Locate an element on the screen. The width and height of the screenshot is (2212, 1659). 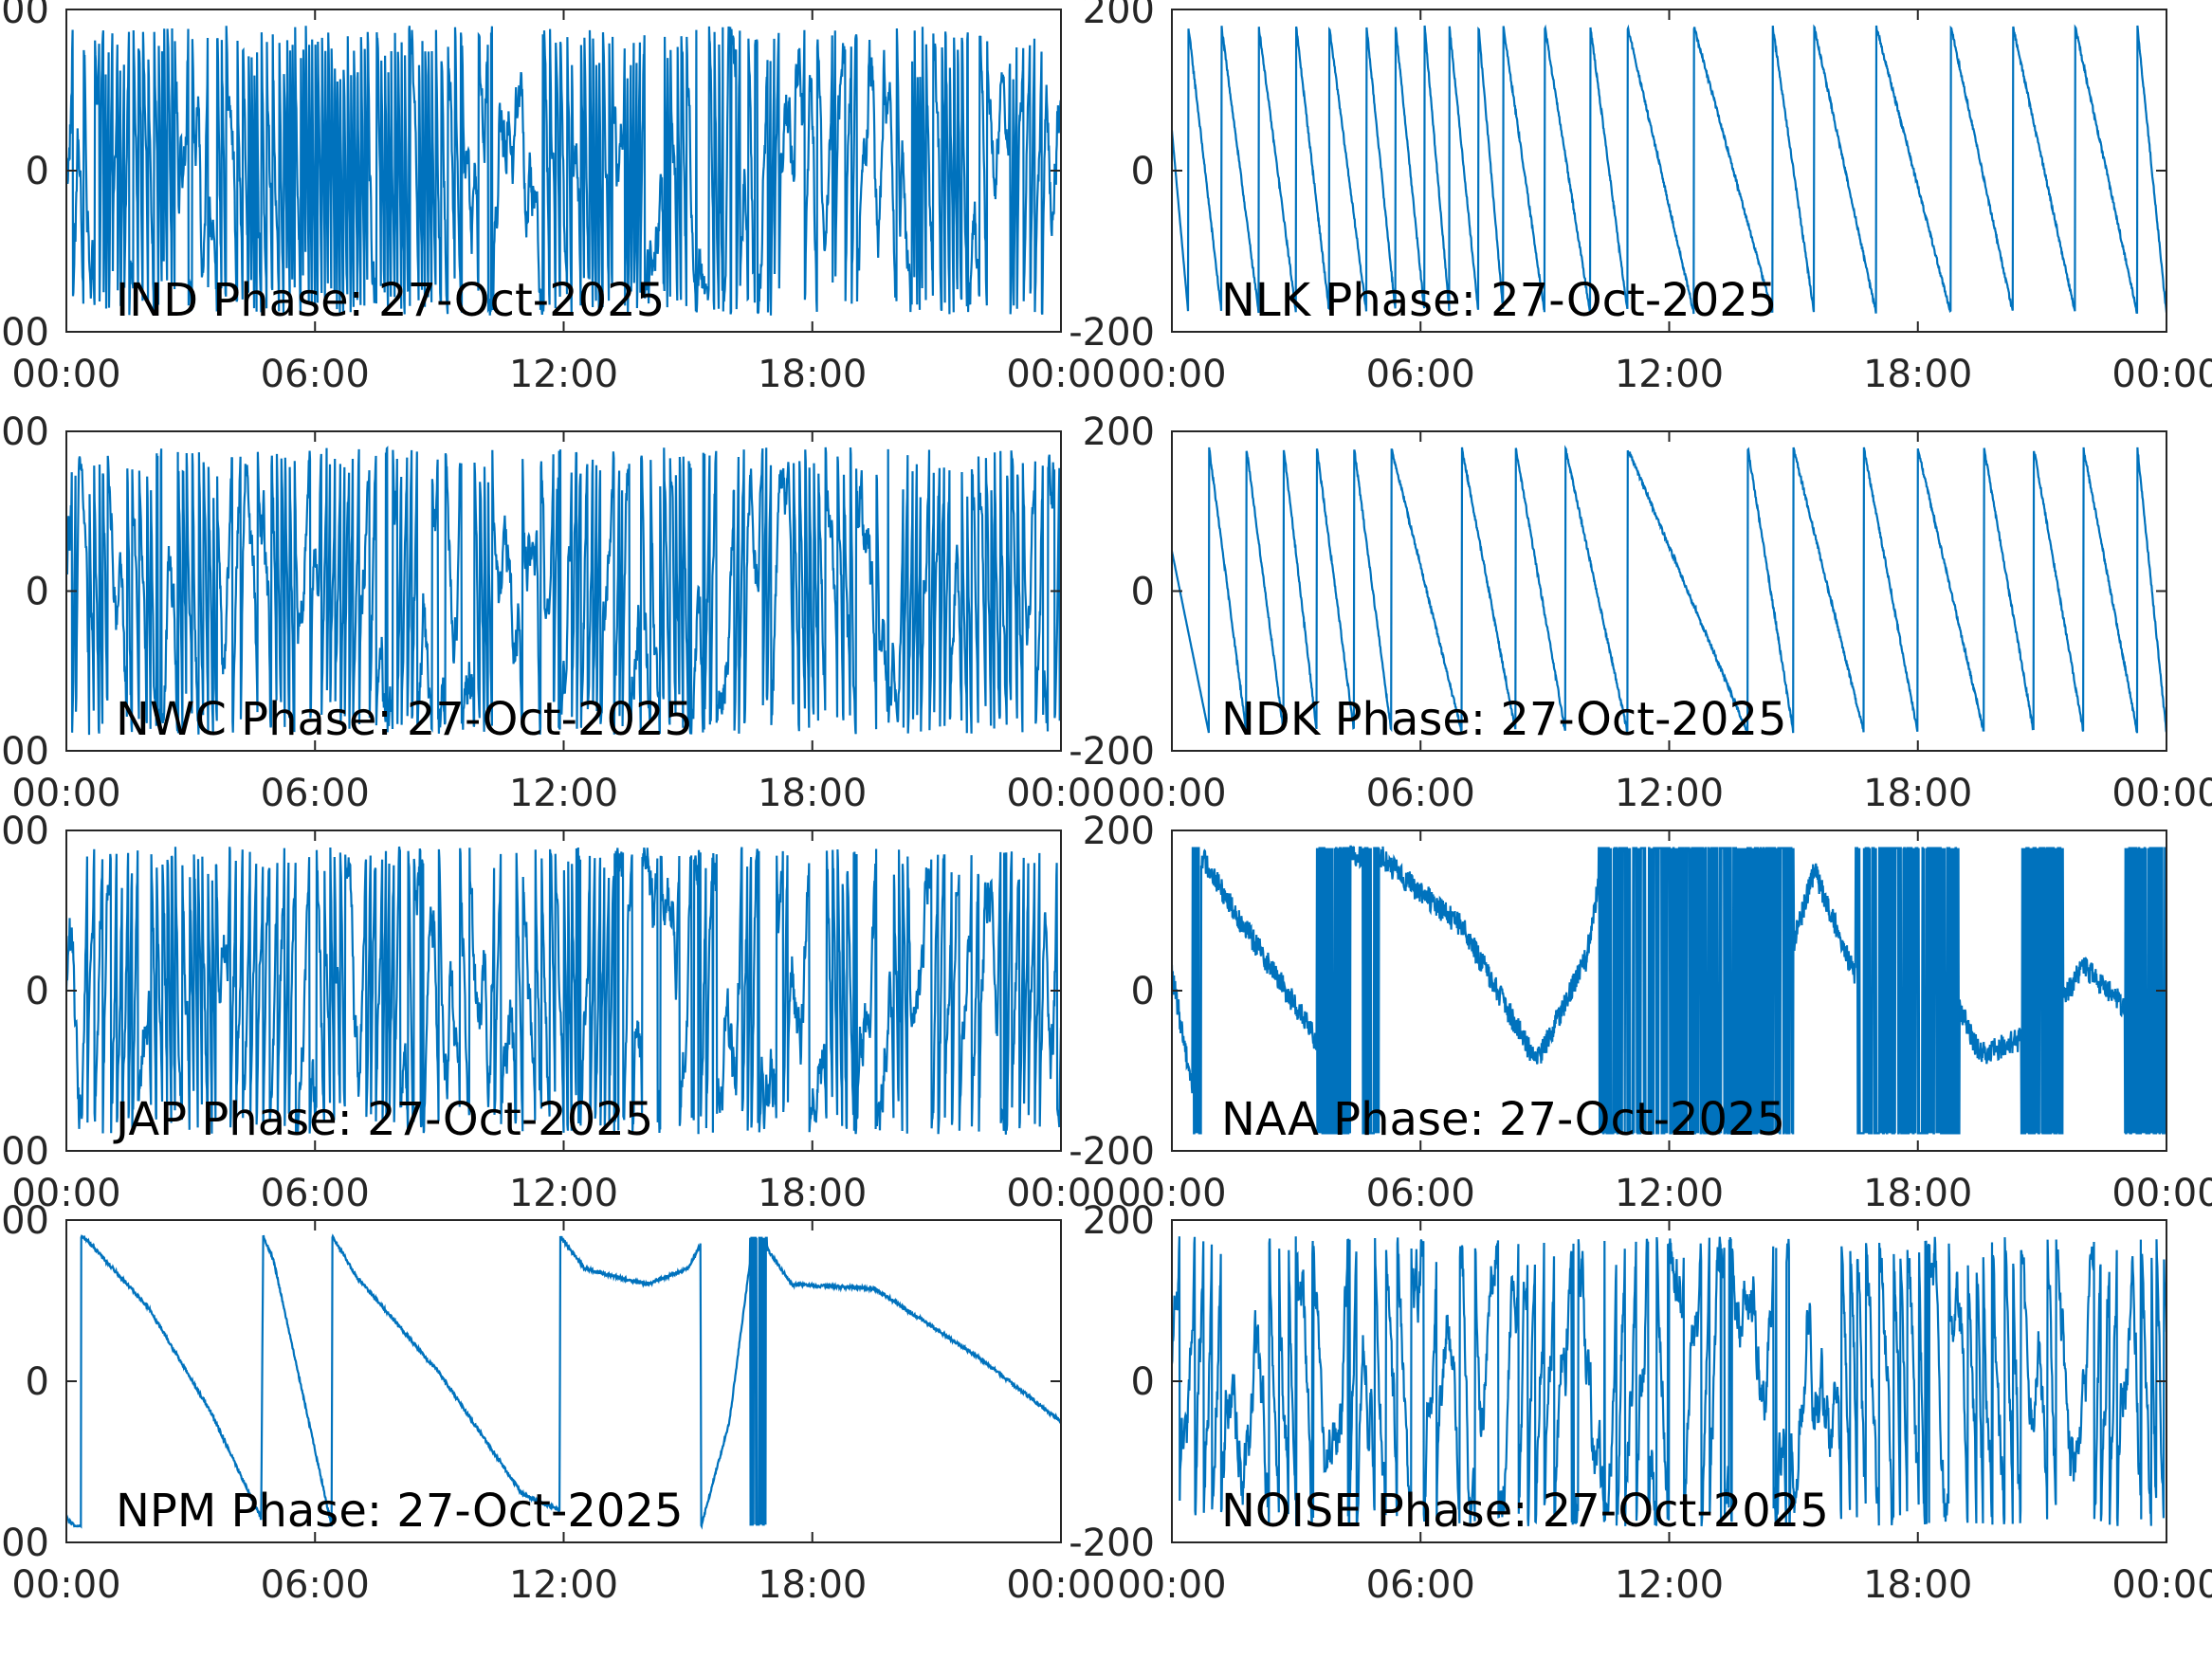
series-line-npm is located at coordinates (563, 1381).